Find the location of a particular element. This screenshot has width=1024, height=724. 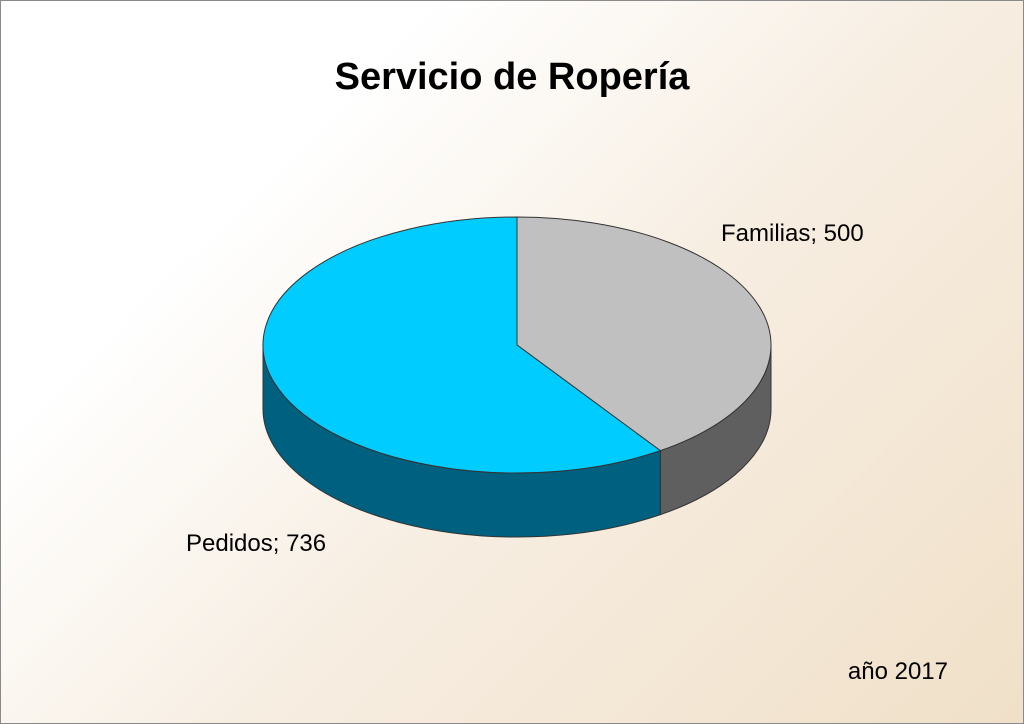

pie-slice-familias is located at coordinates (644, 334).